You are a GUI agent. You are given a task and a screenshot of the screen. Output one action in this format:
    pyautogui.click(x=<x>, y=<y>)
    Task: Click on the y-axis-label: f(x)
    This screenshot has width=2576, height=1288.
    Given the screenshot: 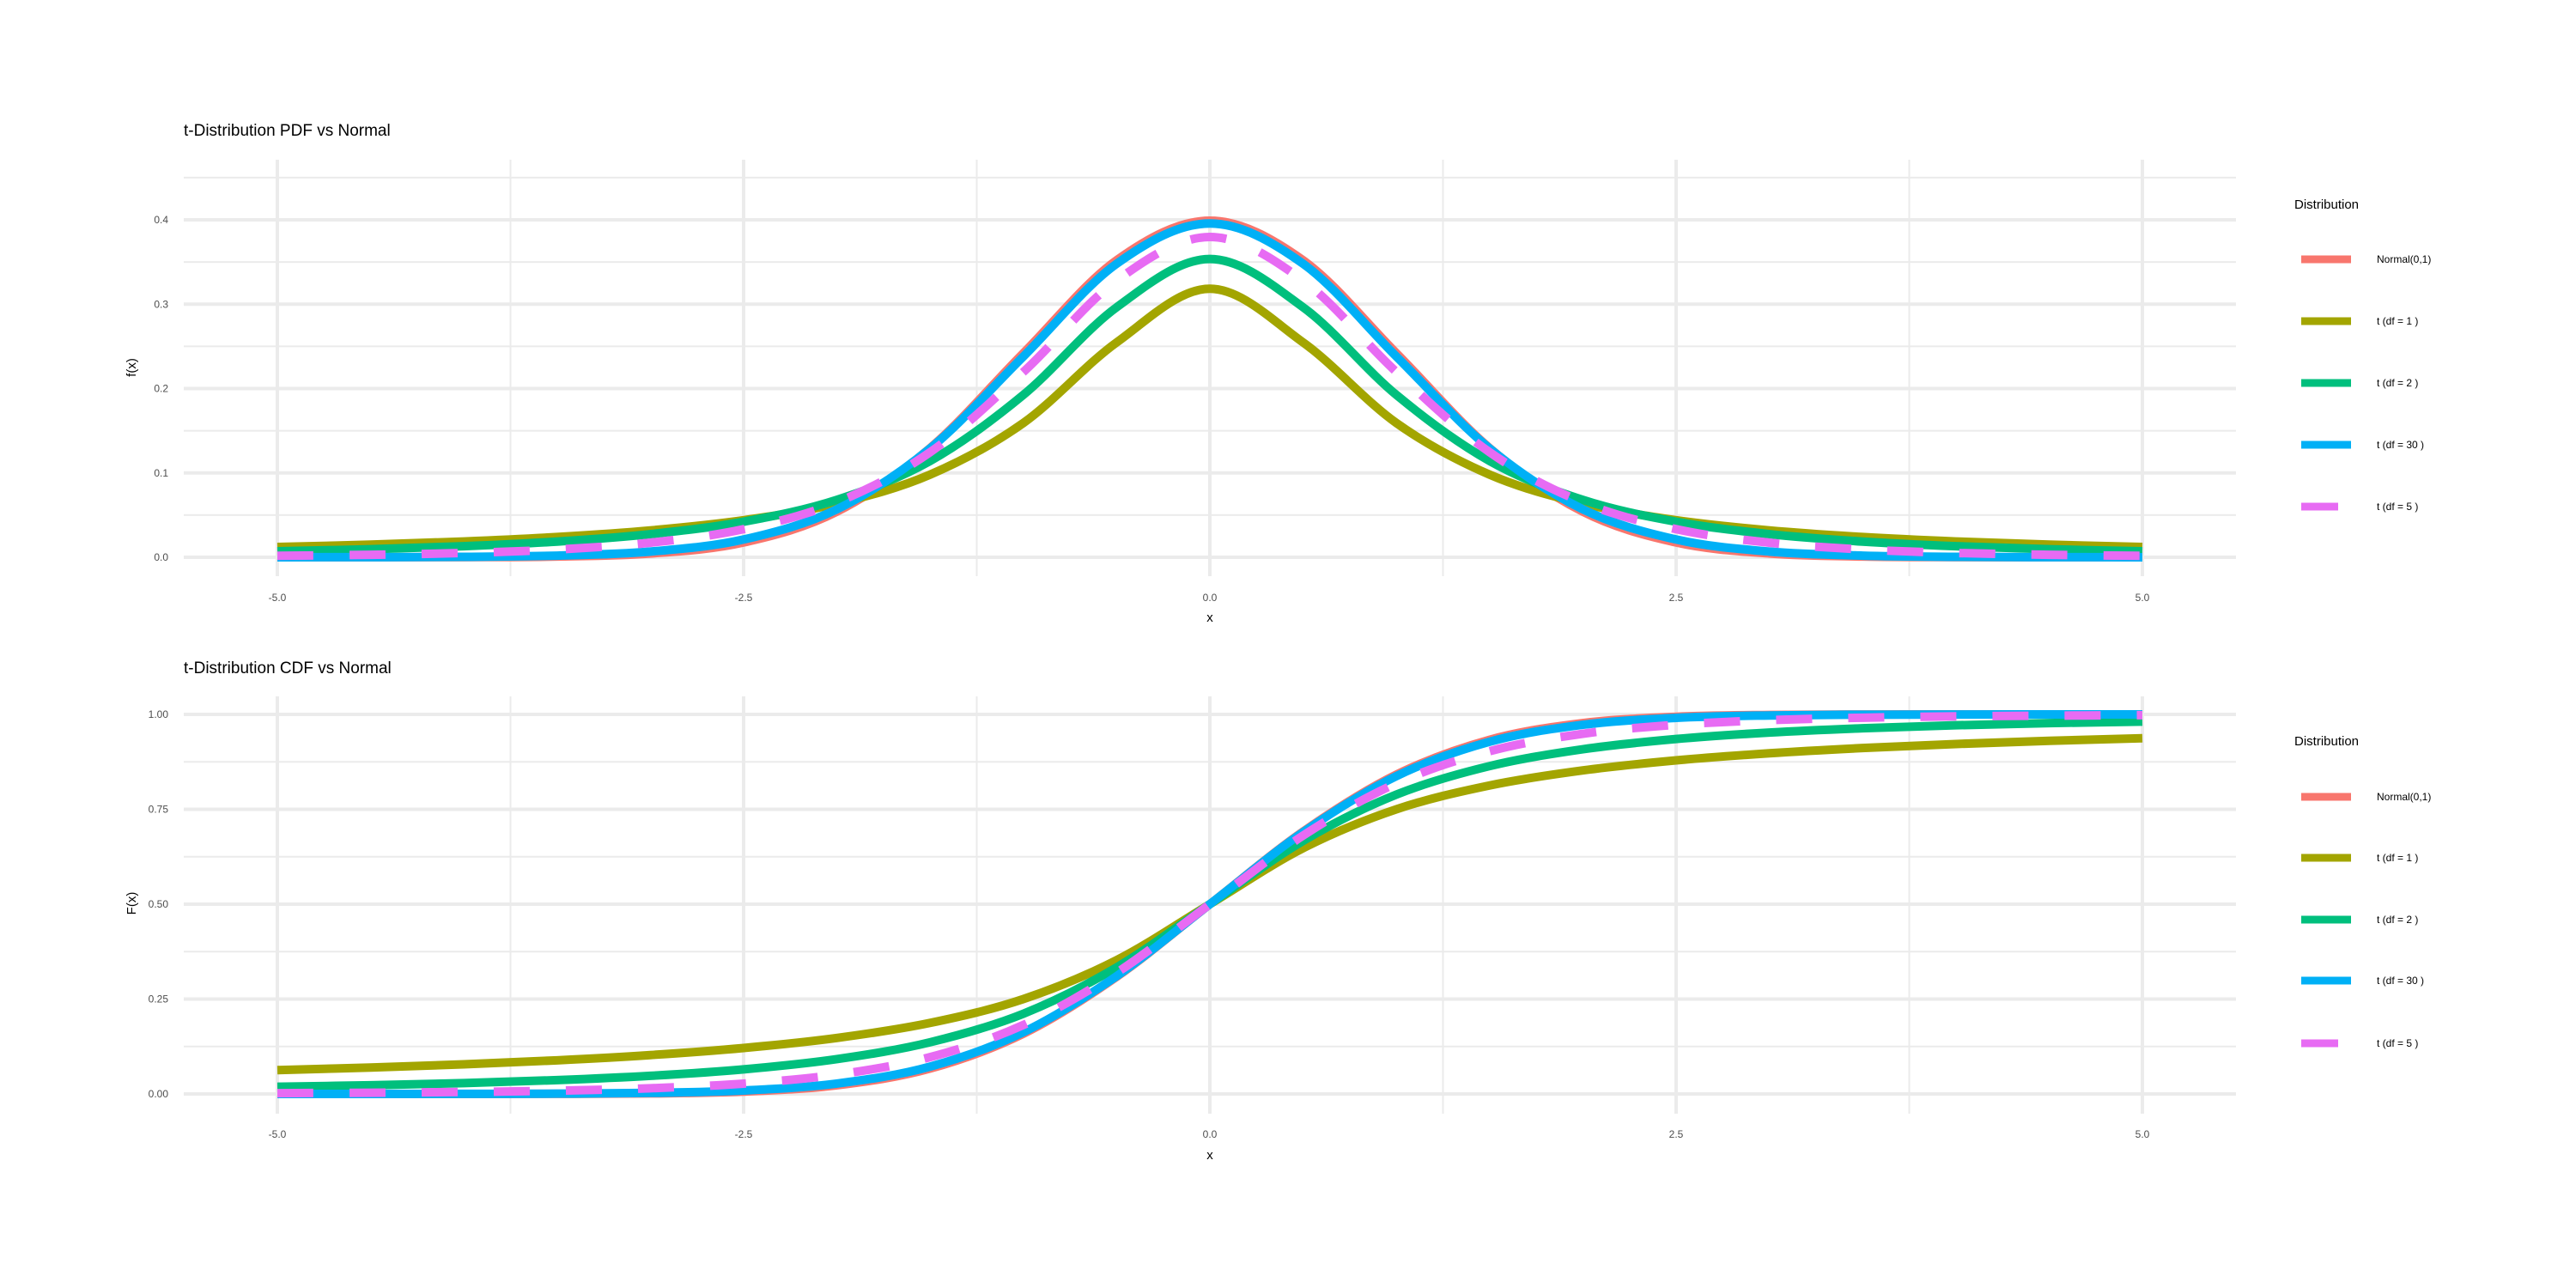 What is the action you would take?
    pyautogui.click(x=132, y=367)
    